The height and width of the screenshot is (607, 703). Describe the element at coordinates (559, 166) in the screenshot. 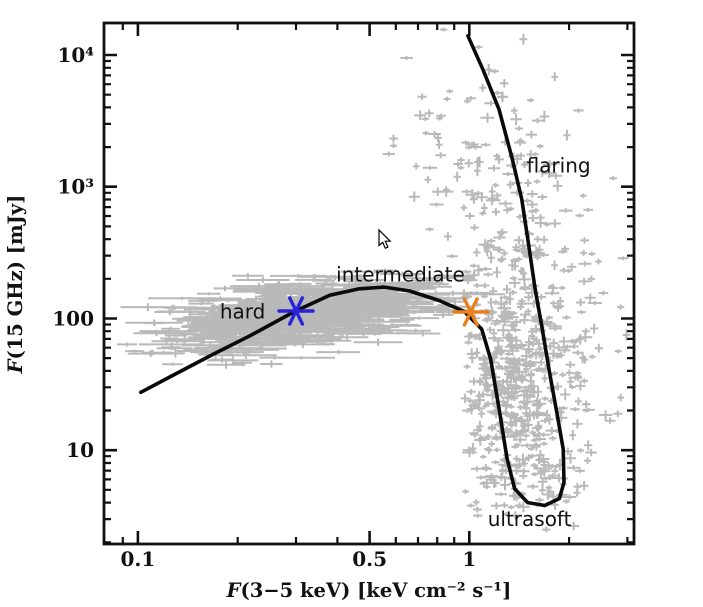

I see `state-label-flaring: flaring` at that location.